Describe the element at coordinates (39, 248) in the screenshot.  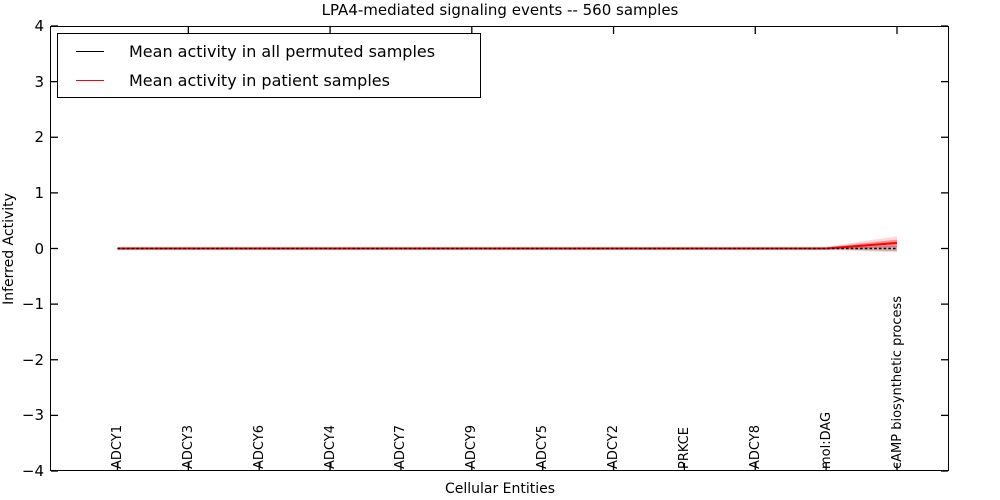
I see `y-tick-label: 0` at that location.